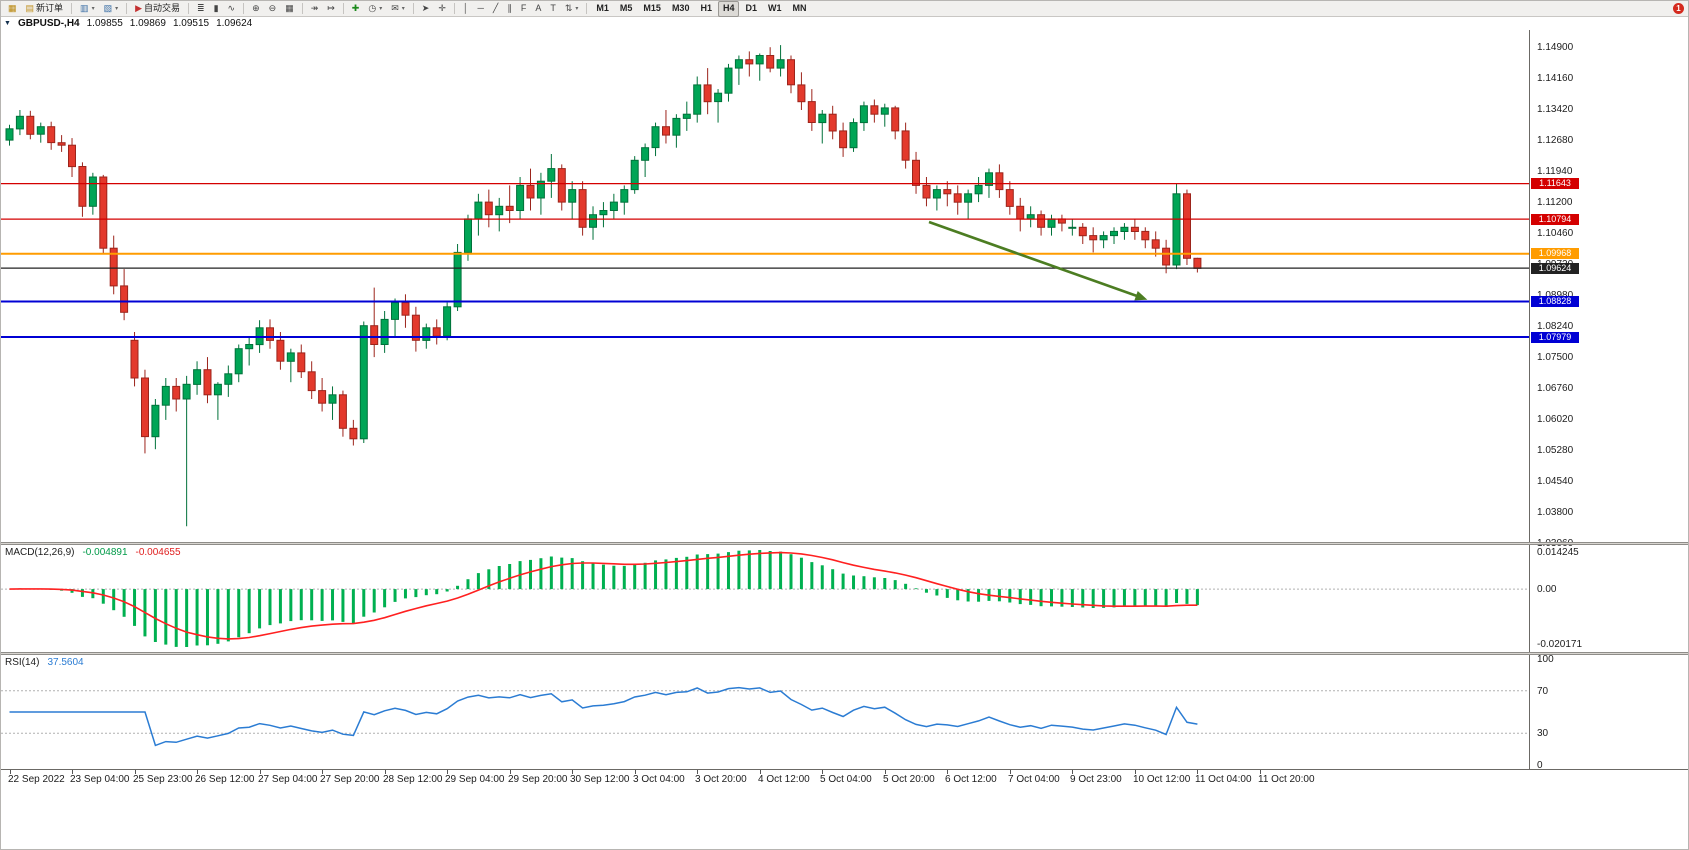 The image size is (1689, 850). I want to click on templates-button: ✉ ▾, so click(398, 9).